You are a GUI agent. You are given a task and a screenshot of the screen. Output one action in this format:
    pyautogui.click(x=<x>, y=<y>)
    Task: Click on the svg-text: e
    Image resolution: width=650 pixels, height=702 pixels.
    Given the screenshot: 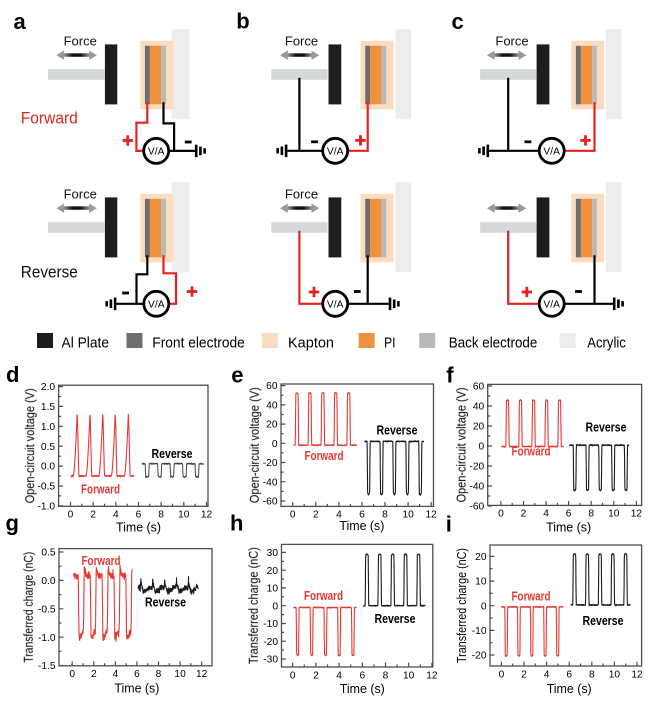 What is the action you would take?
    pyautogui.click(x=237, y=374)
    